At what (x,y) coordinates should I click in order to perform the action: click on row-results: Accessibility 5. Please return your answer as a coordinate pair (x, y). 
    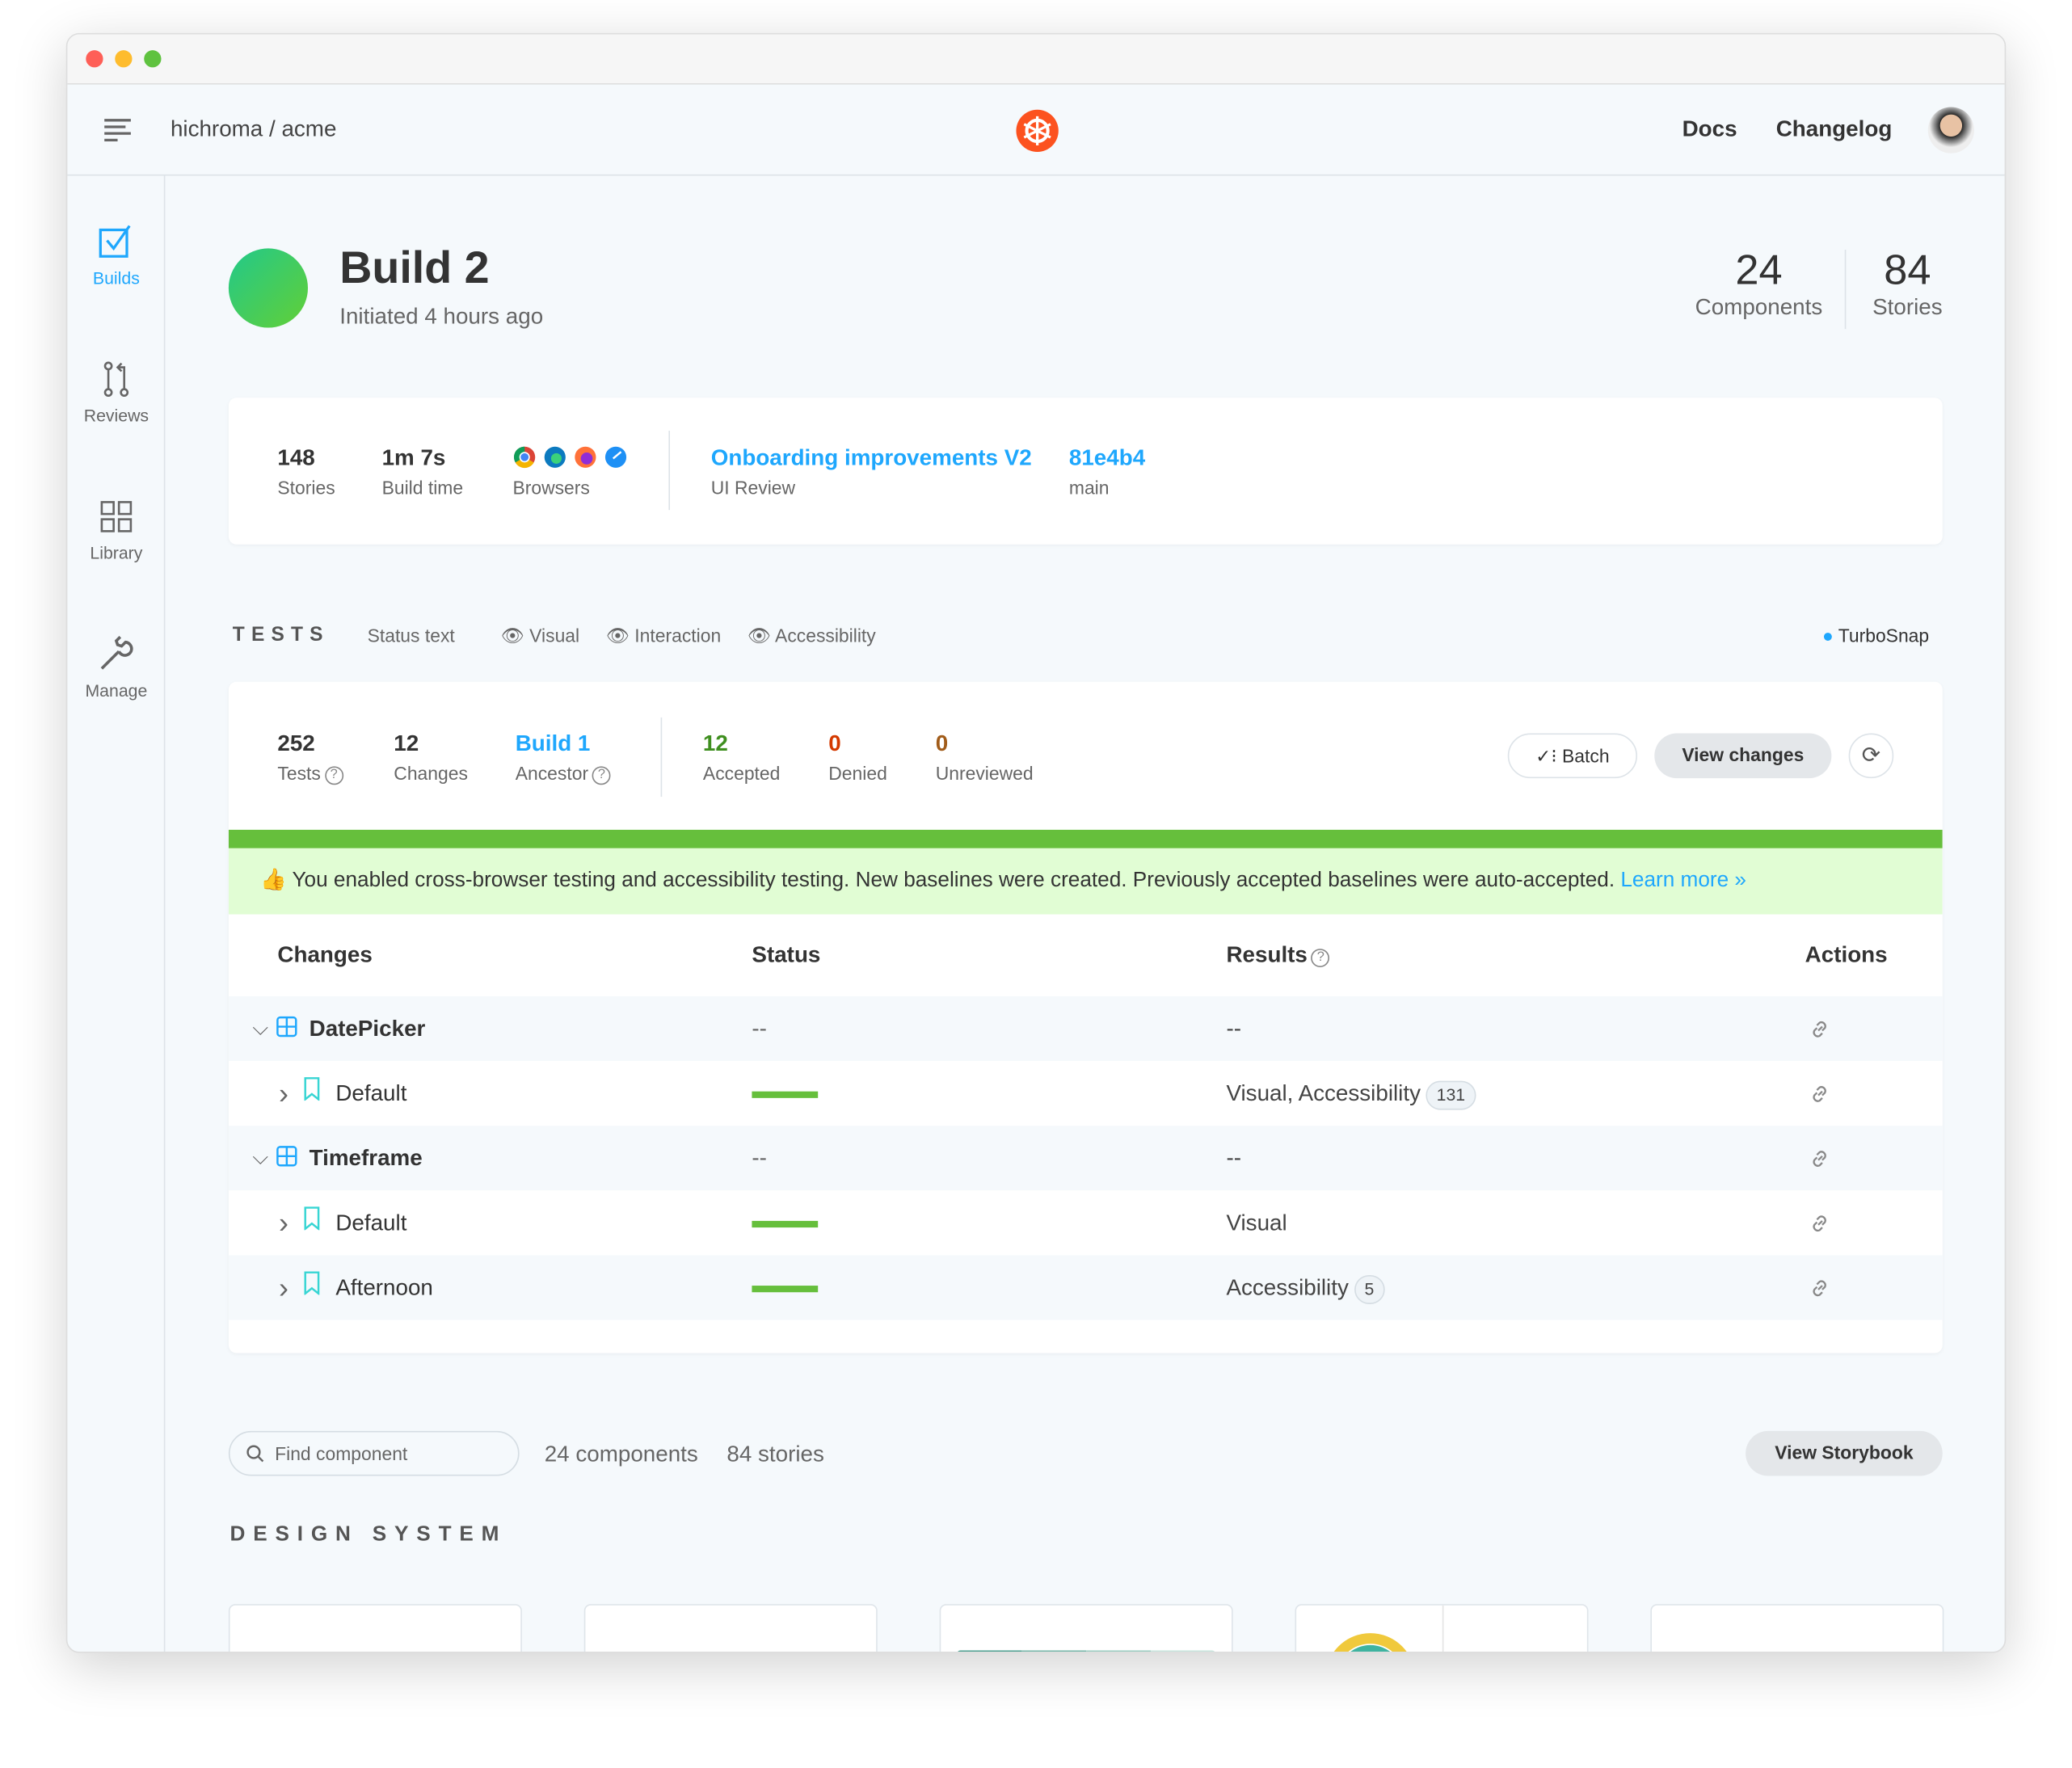
    Looking at the image, I should click on (1306, 1287).